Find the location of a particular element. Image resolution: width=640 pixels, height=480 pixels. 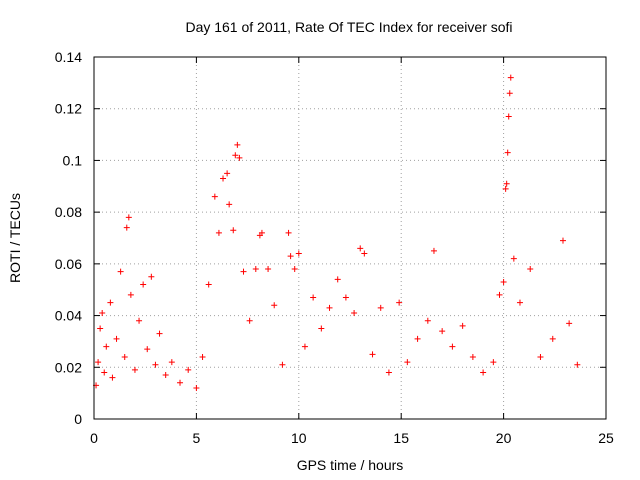

x-tick-label: 0 is located at coordinates (94, 438).